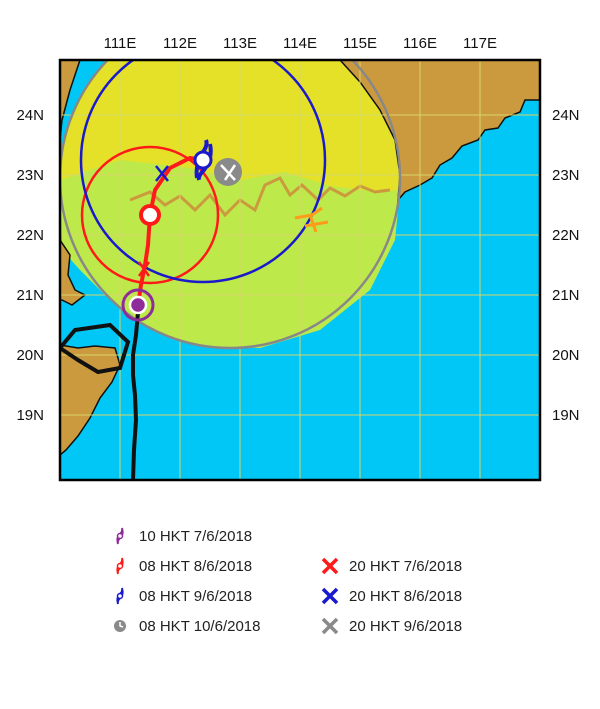 This screenshot has height=709, width=600. What do you see at coordinates (420, 43) in the screenshot?
I see `longitude-label: 116E` at bounding box center [420, 43].